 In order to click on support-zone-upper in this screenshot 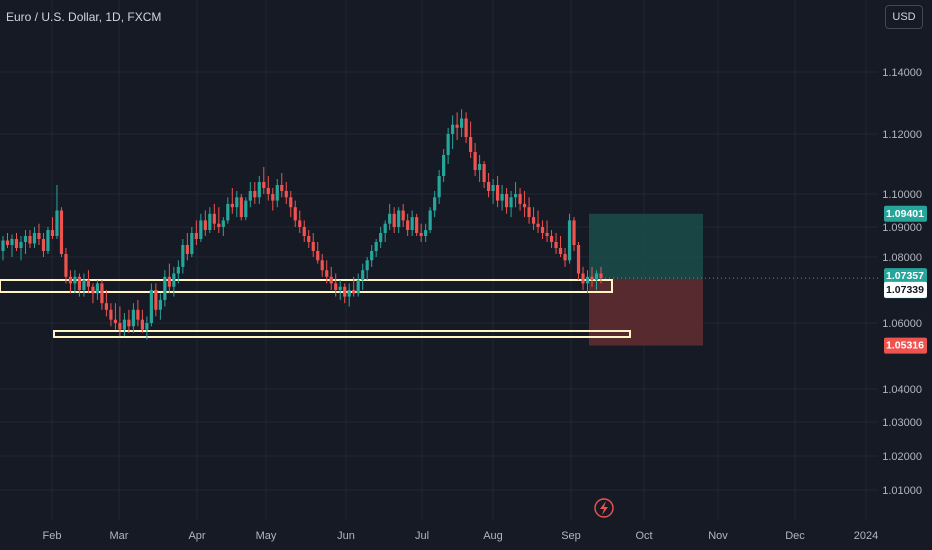, I will do `click(306, 286)`.